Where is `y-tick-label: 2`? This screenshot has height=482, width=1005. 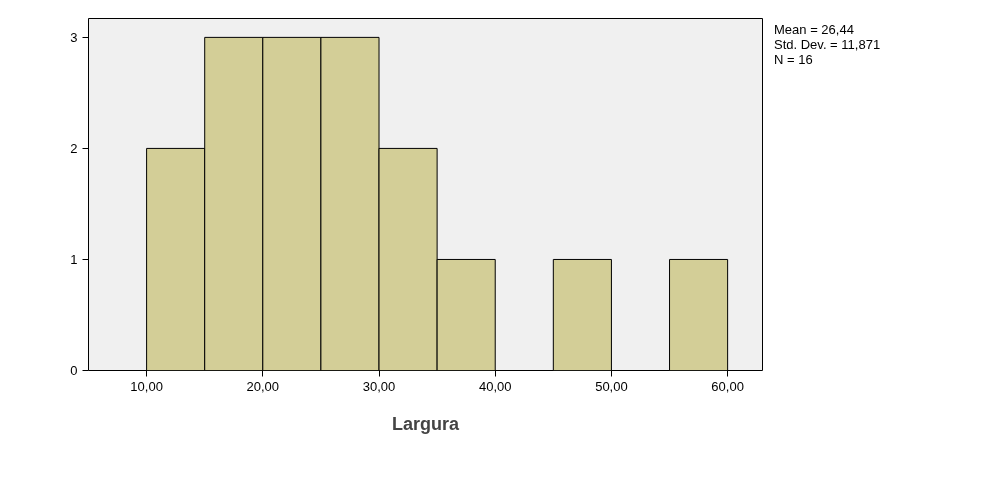
y-tick-label: 2 is located at coordinates (74, 148).